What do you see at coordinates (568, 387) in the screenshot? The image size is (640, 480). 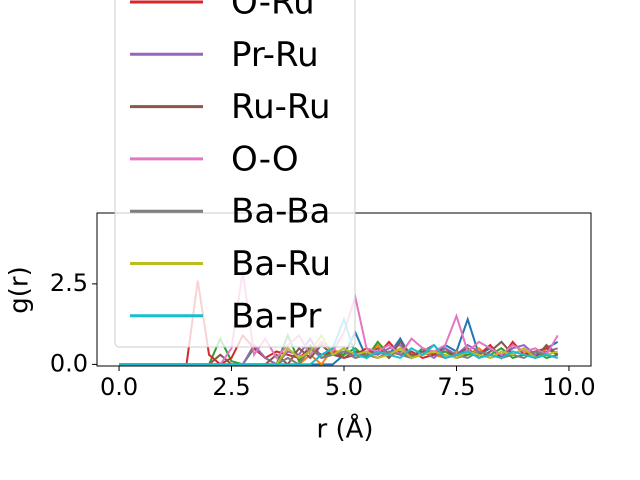 I see `x-tick-label: 10.0` at bounding box center [568, 387].